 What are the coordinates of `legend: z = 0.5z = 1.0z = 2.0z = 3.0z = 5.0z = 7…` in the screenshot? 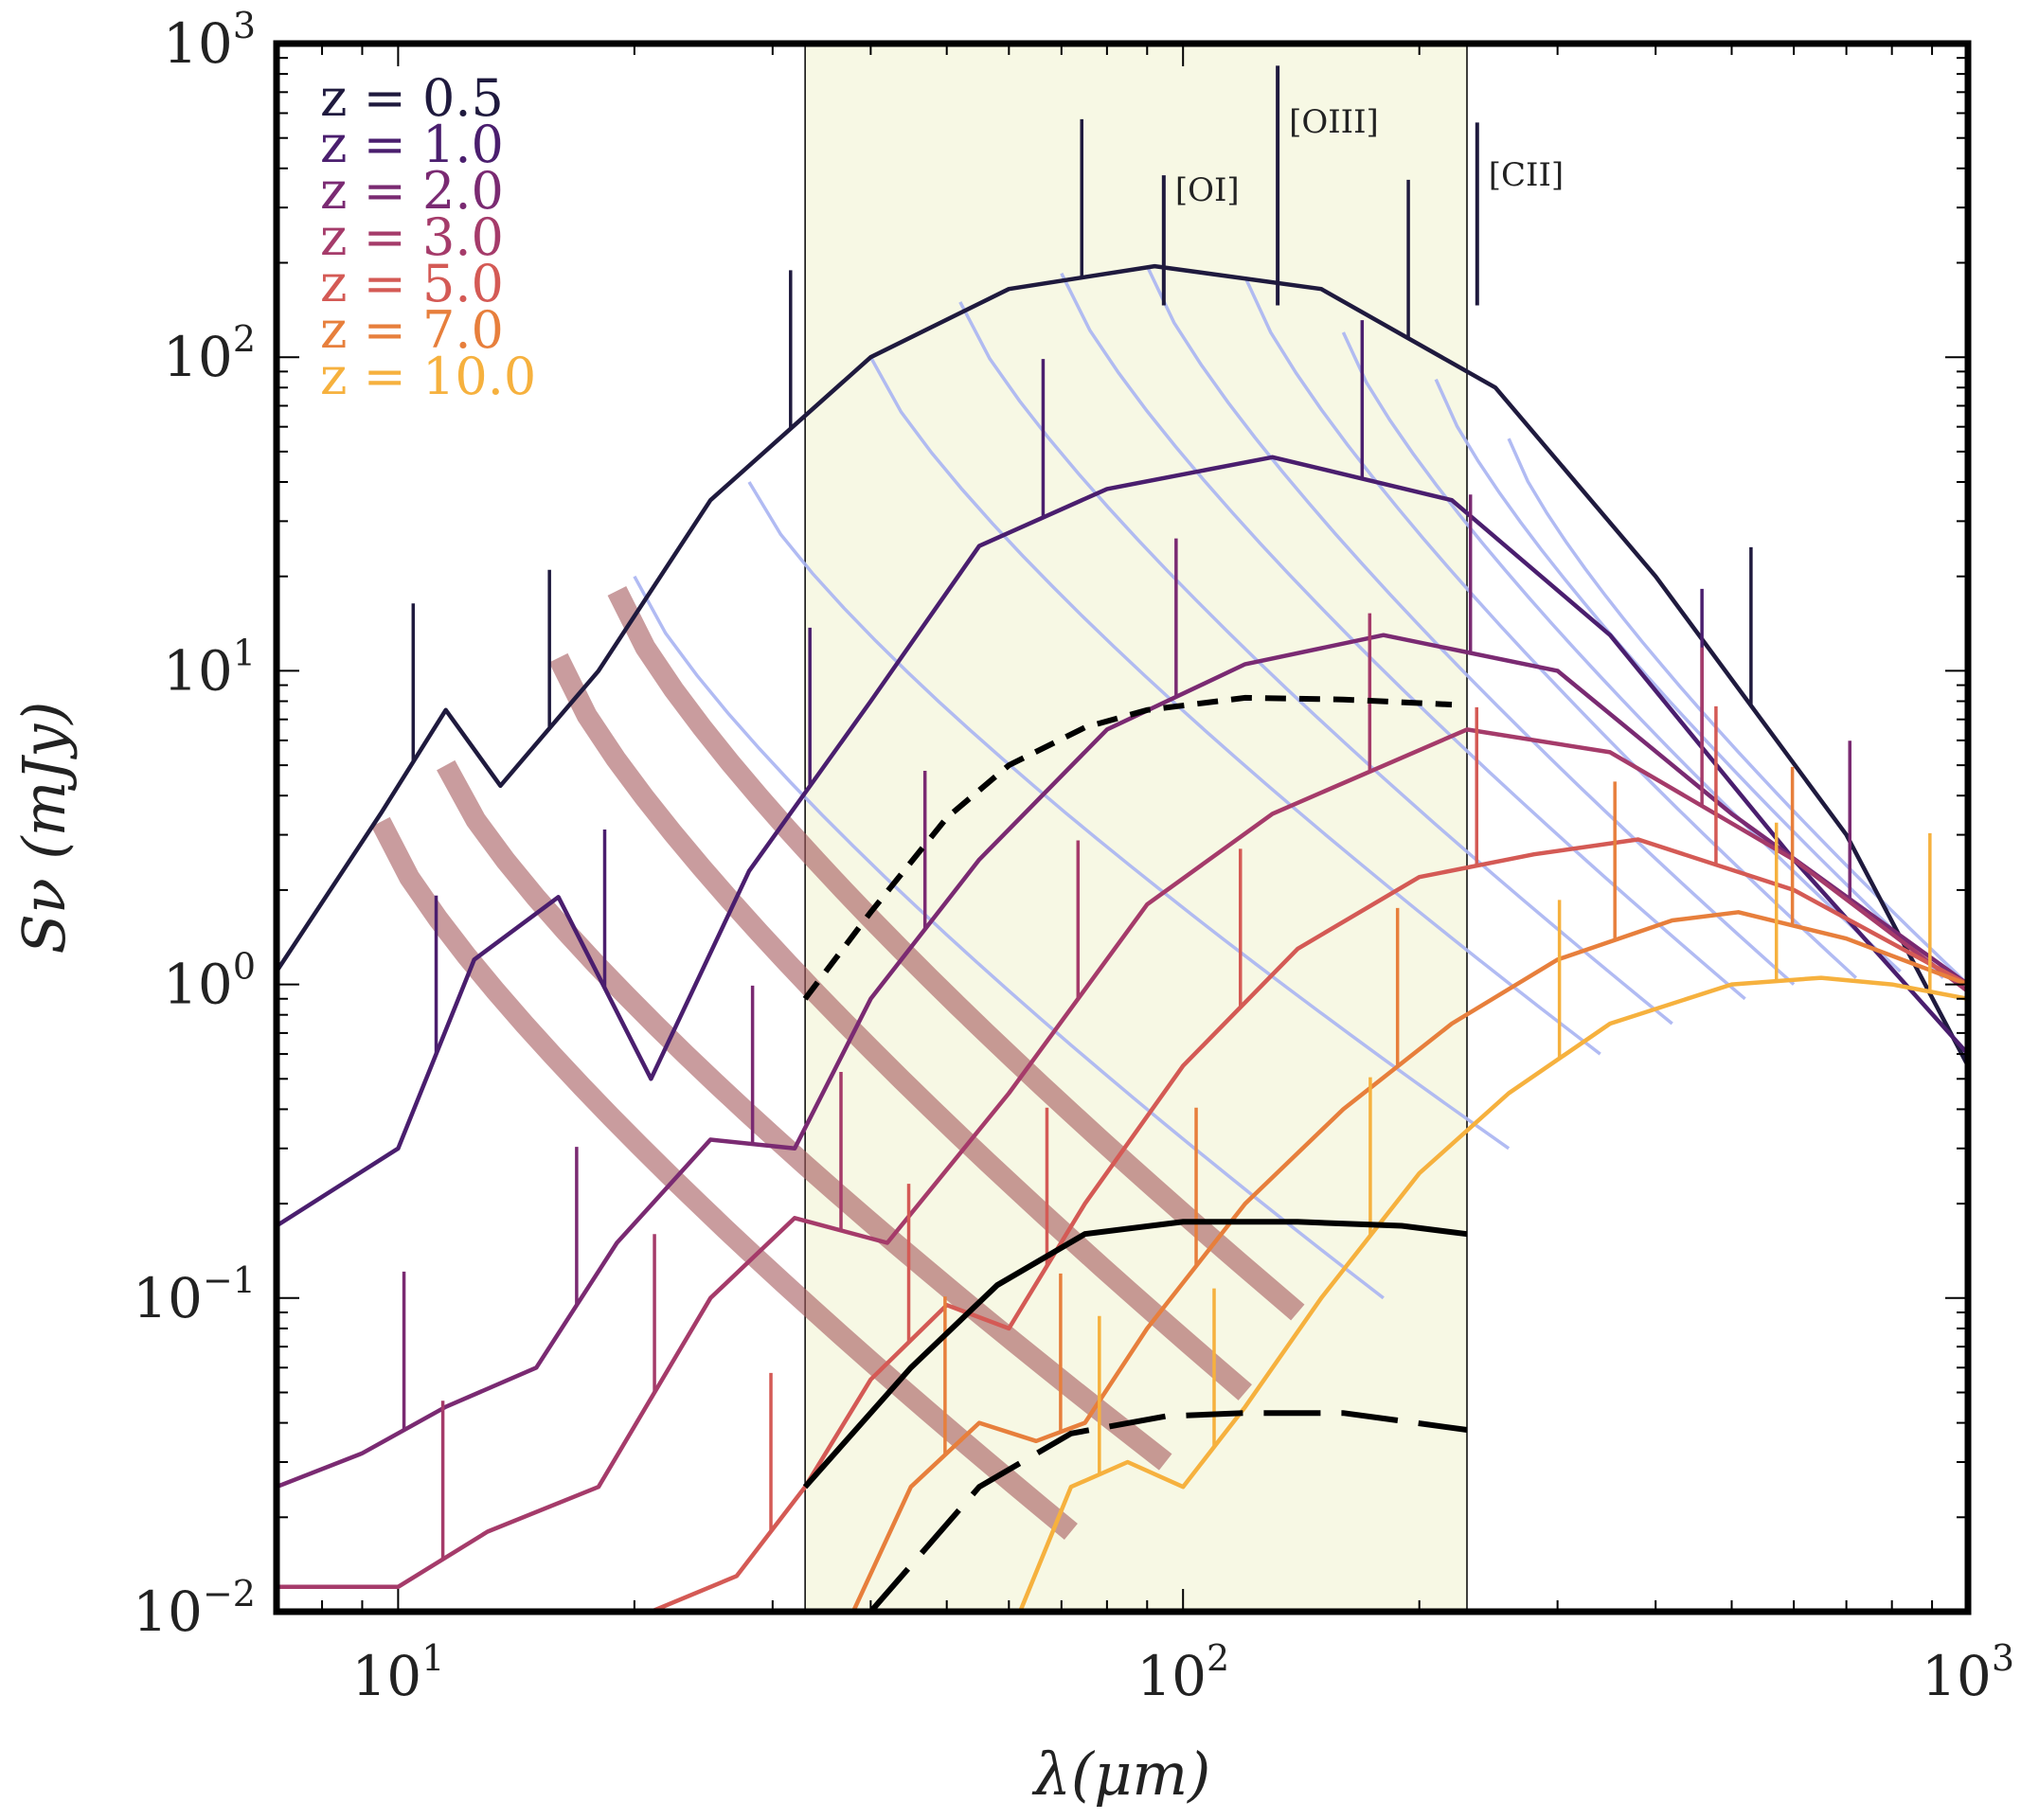 It's located at (428, 237).